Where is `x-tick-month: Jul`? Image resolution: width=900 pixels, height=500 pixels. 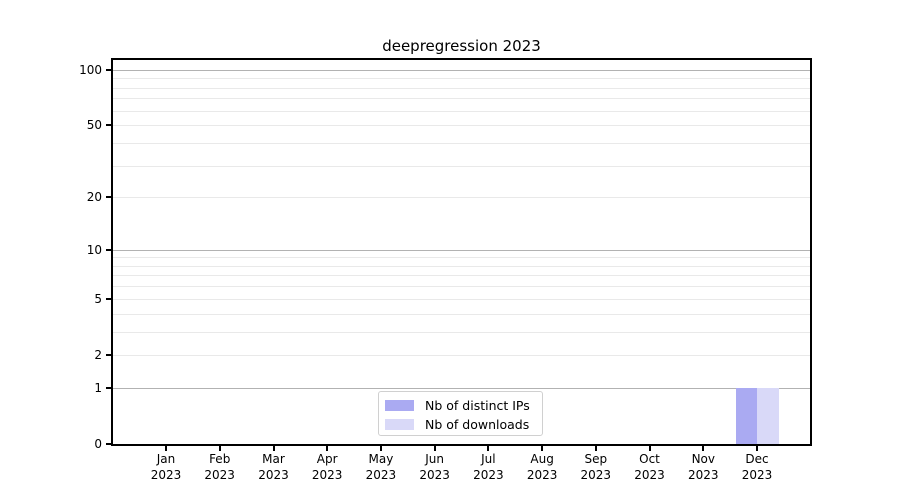 x-tick-month: Jul is located at coordinates (488, 459).